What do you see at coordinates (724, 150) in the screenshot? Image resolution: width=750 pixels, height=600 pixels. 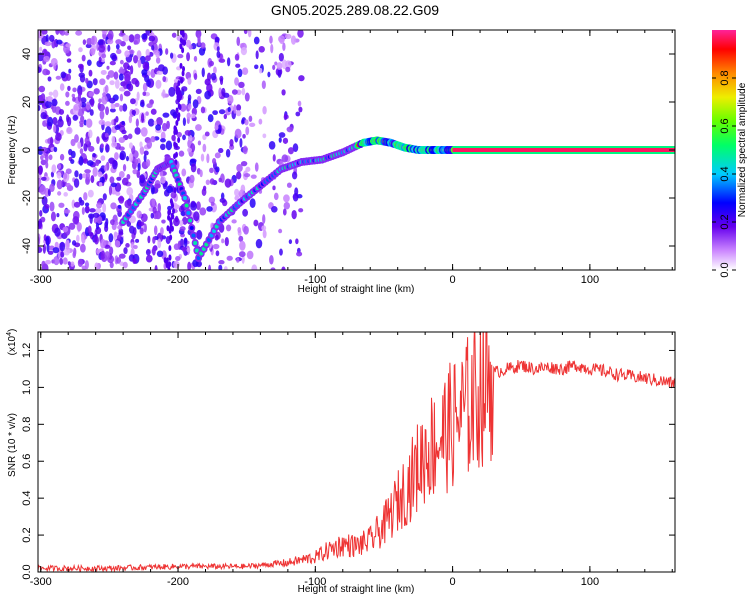 I see `colorbar-scale` at bounding box center [724, 150].